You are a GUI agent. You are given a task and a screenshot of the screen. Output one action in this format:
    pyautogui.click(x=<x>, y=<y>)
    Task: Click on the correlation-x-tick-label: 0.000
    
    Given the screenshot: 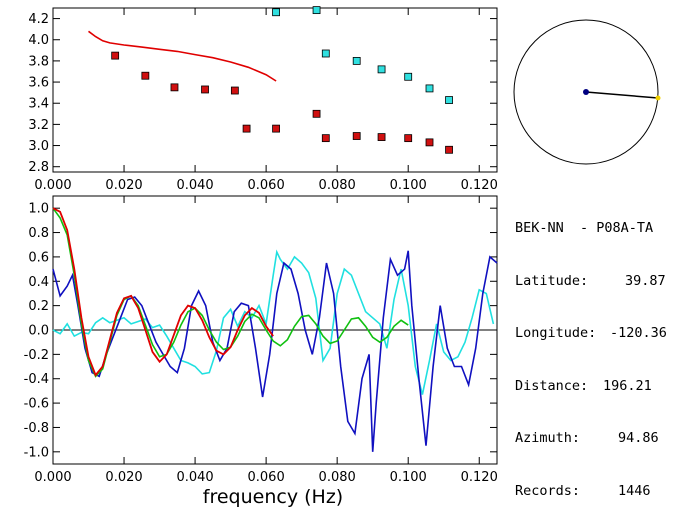 What is the action you would take?
    pyautogui.click(x=52, y=477)
    